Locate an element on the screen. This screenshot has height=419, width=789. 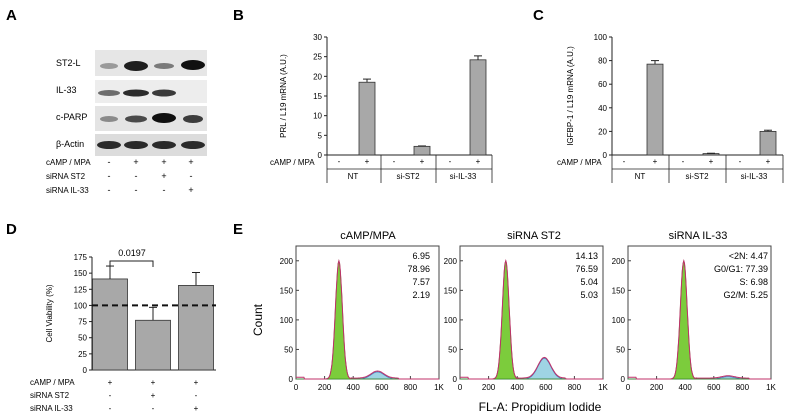
blot-strip-actin is located at coordinates (151, 145).